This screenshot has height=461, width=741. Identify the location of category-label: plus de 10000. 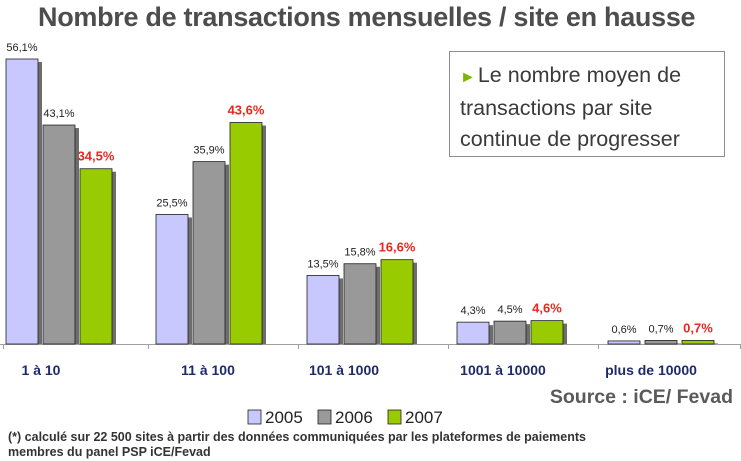
(651, 370).